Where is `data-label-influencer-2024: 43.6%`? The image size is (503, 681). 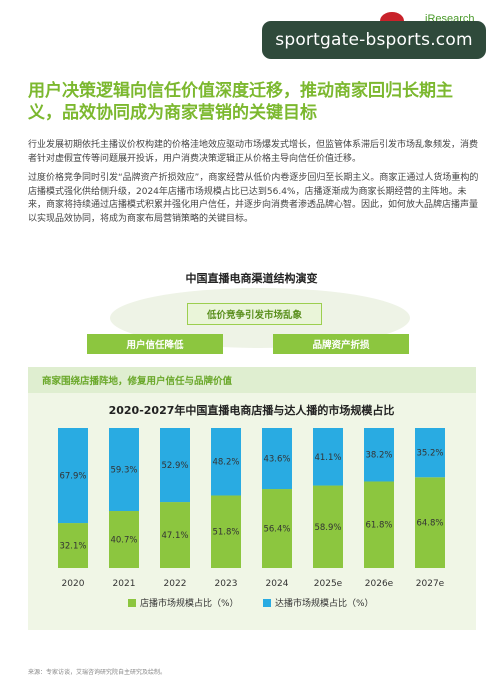
data-label-influencer-2024: 43.6% is located at coordinates (276, 460).